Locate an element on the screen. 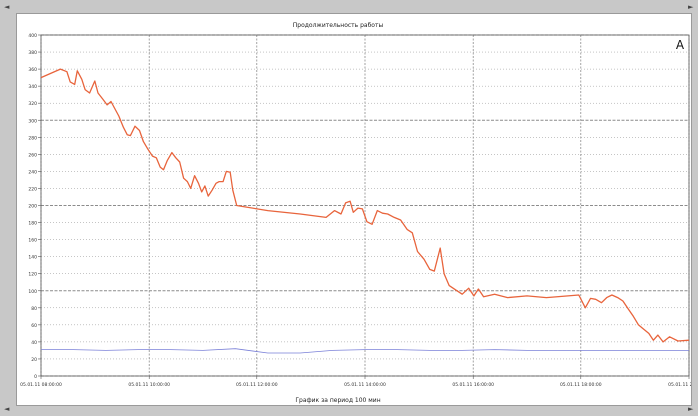  series-line-blue is located at coordinates (365, 351).